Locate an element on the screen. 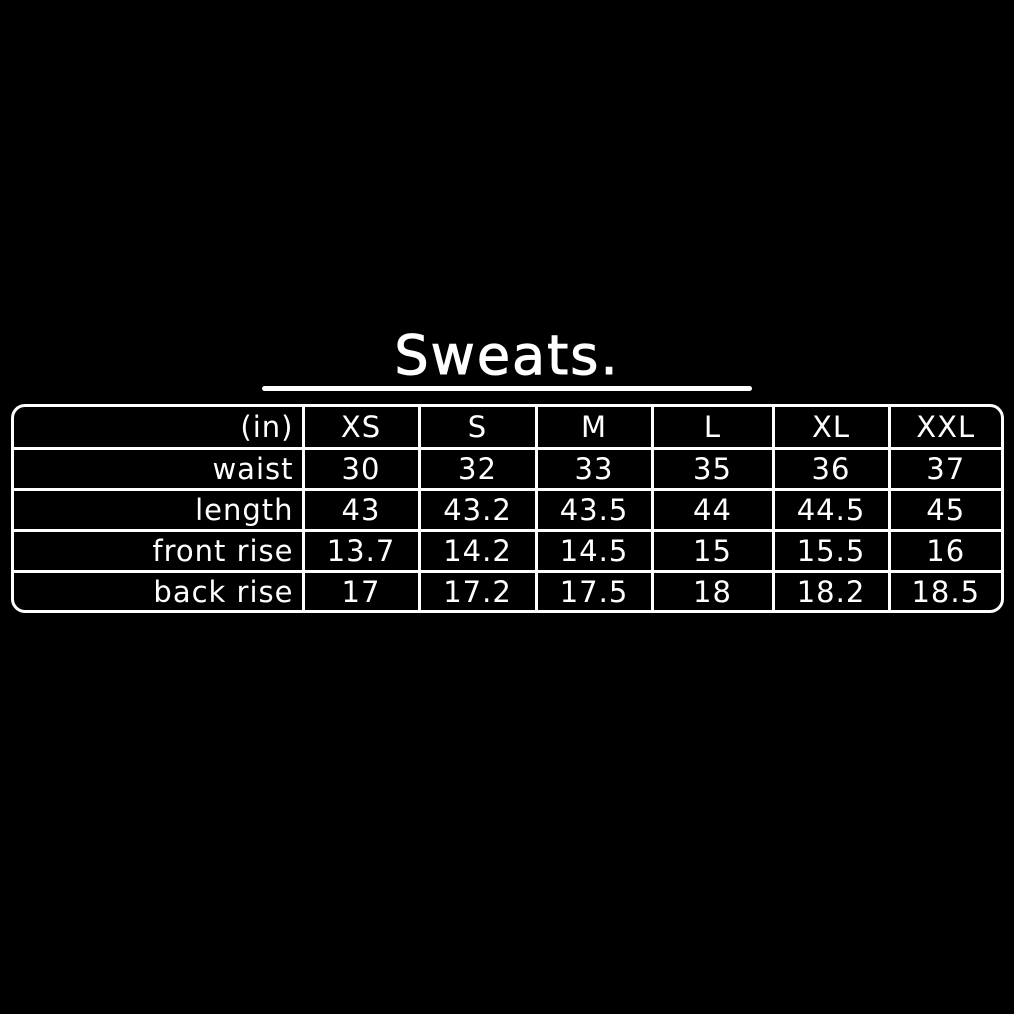 Image resolution: width=1014 pixels, height=1014 pixels. size-header: M is located at coordinates (595, 428).